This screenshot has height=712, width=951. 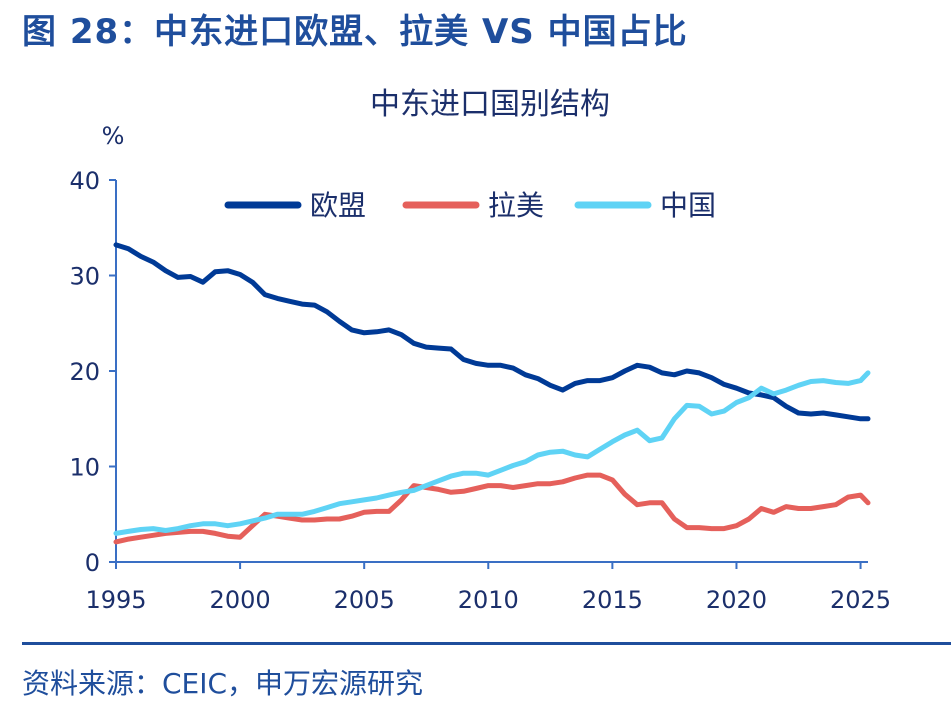 I want to click on legend: 欧盟 拉美 中国, so click(x=470, y=205).